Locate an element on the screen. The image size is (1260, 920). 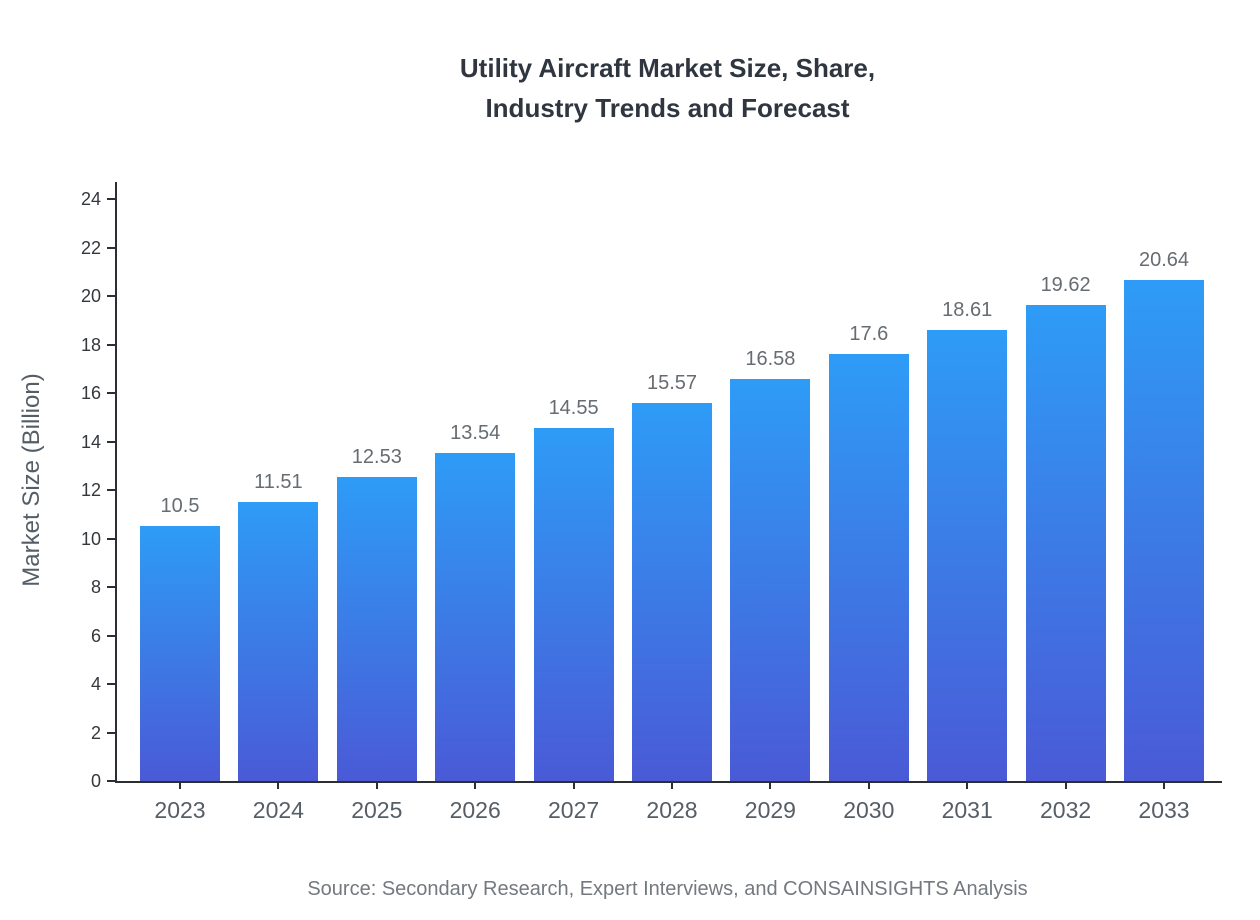
y-tick-label: 24 is located at coordinates (90, 199).